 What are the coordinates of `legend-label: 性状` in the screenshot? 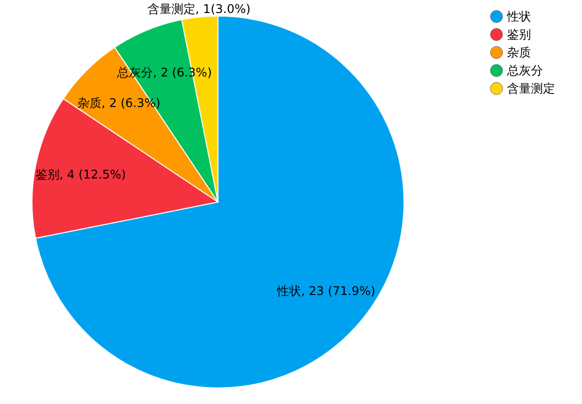 It's located at (518, 17).